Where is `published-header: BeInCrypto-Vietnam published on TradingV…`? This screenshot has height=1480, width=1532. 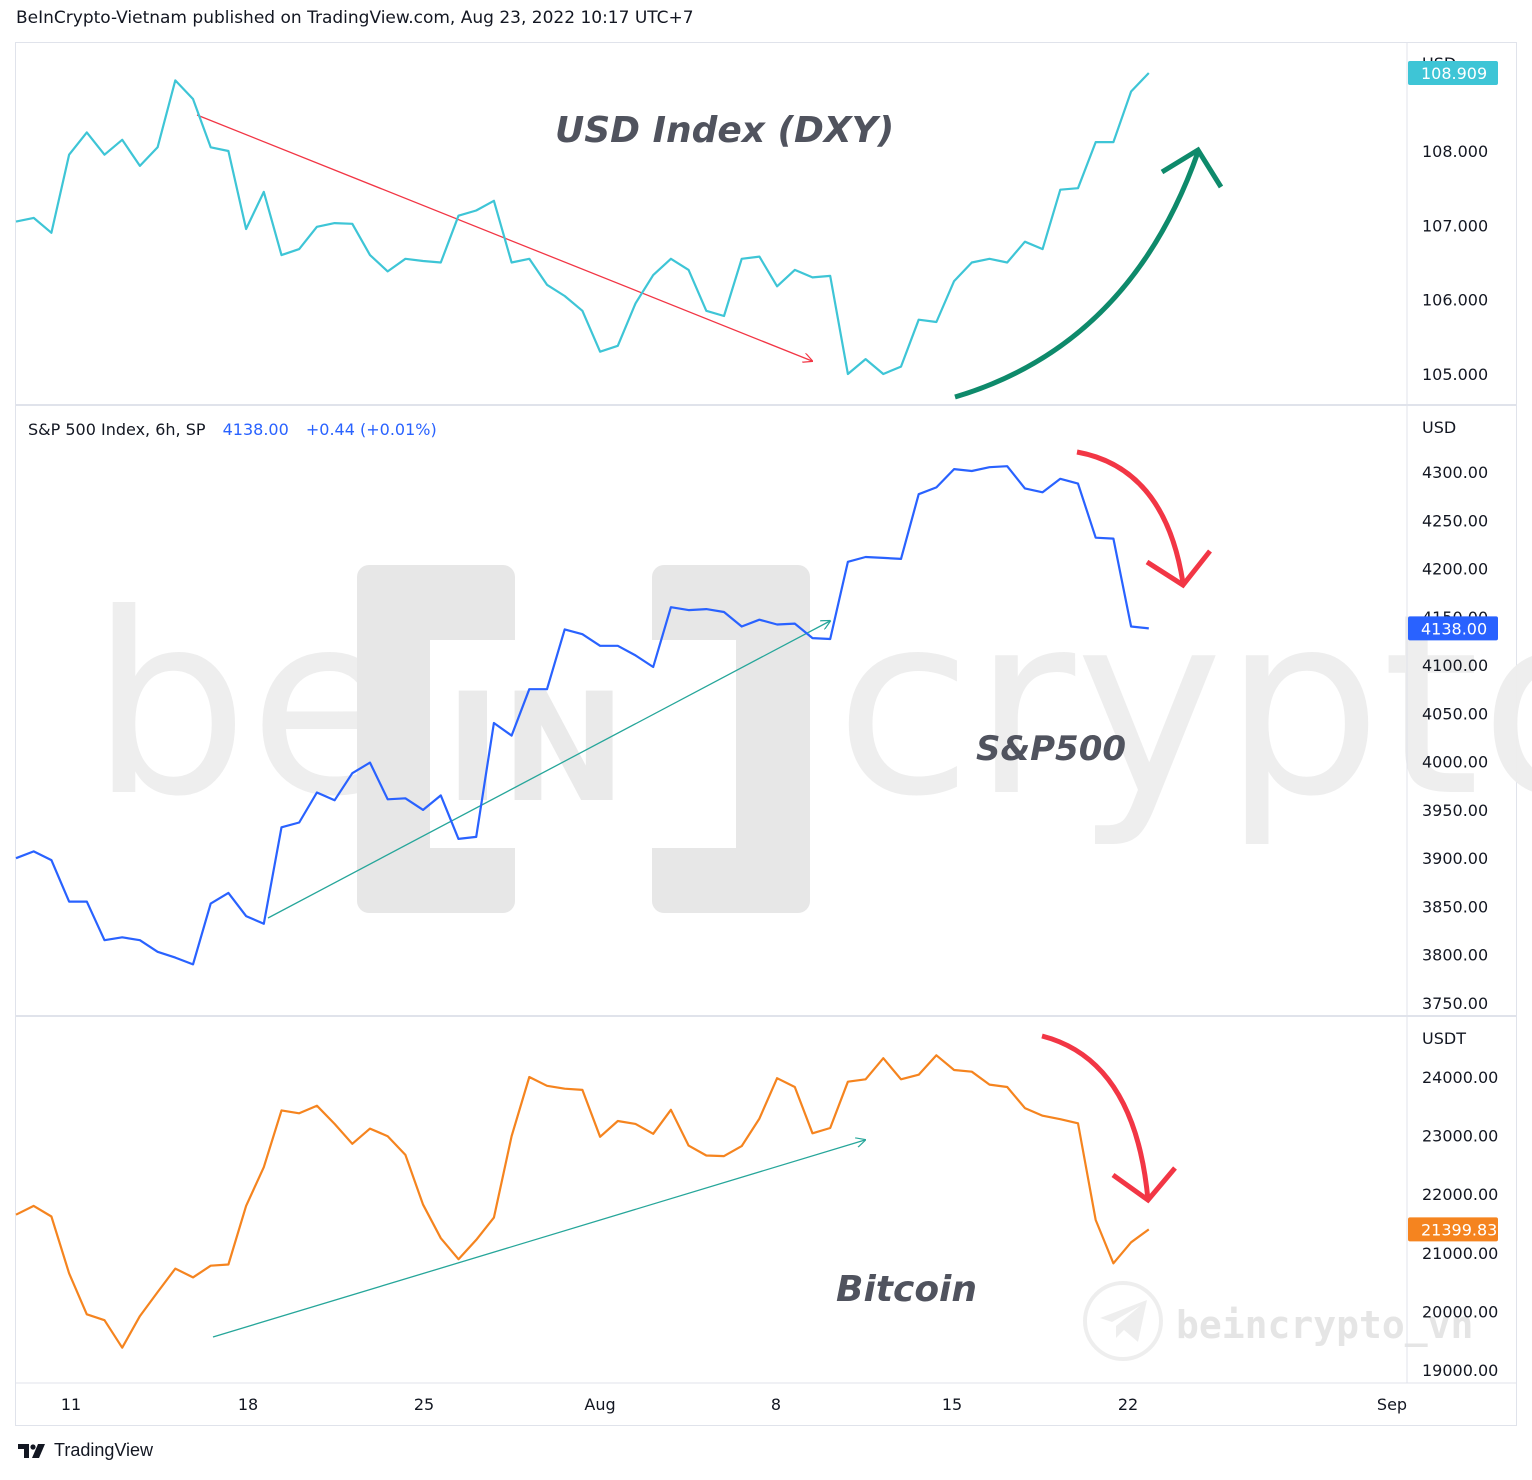 published-header: BeInCrypto-Vietnam published on TradingV… is located at coordinates (355, 18).